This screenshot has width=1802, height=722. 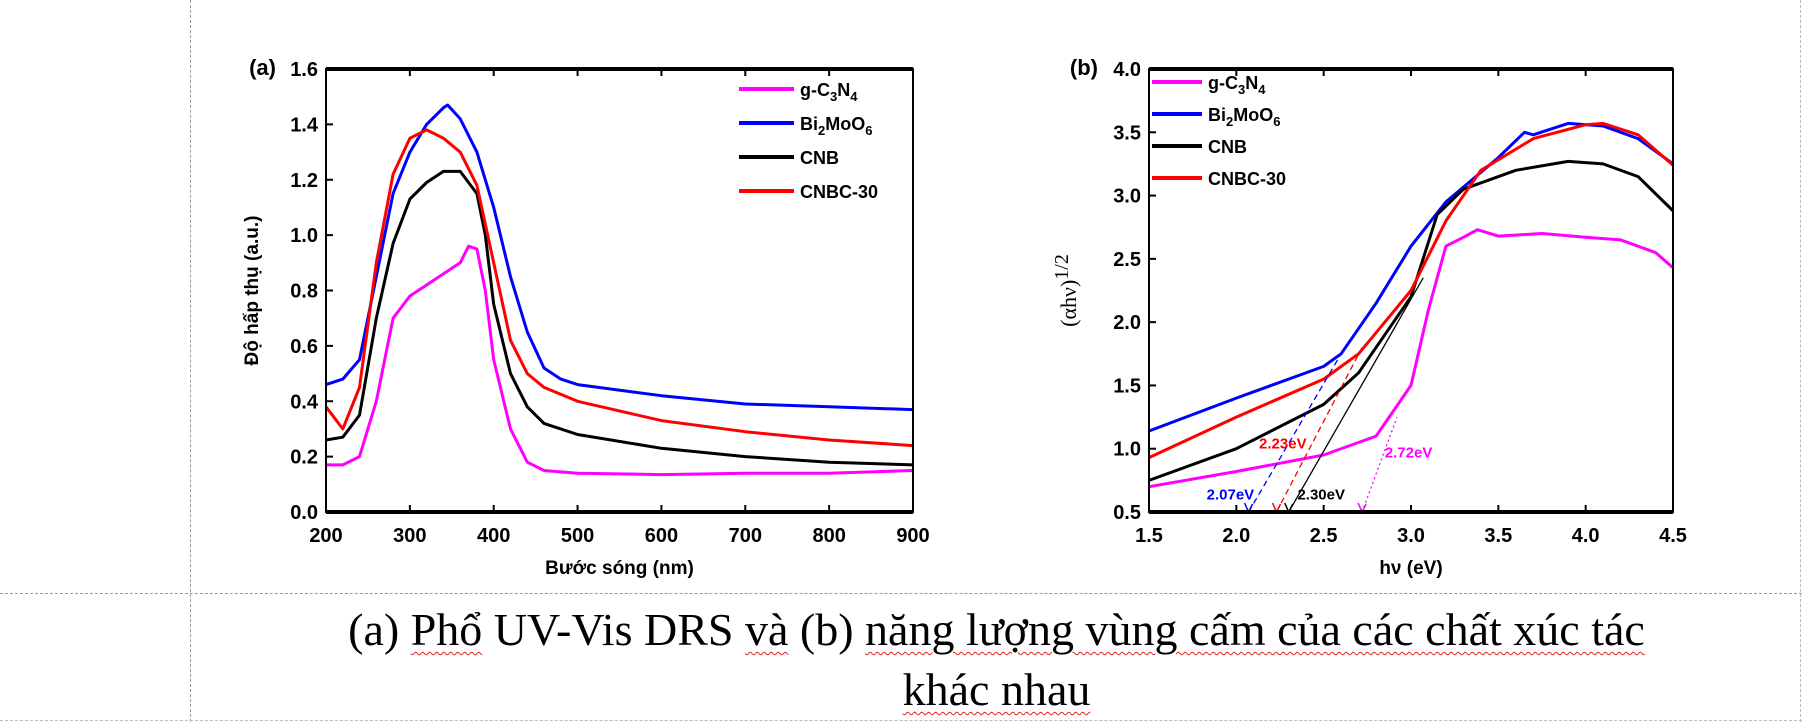 I want to click on x-tick-label: 800, so click(x=828, y=536).